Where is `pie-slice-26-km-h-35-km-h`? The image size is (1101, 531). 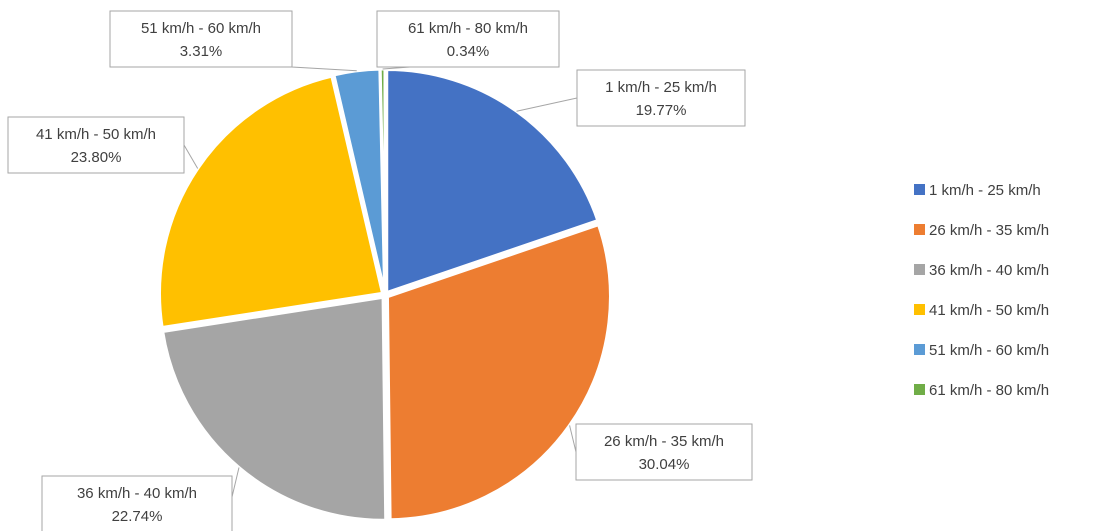
pie-slice-26-km-h-35-km-h is located at coordinates (498, 372).